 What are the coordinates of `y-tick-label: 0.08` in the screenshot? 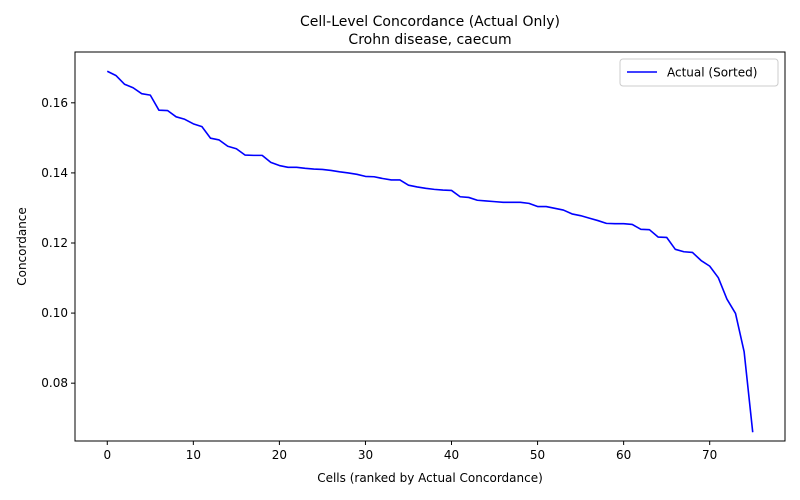 It's located at (54, 383).